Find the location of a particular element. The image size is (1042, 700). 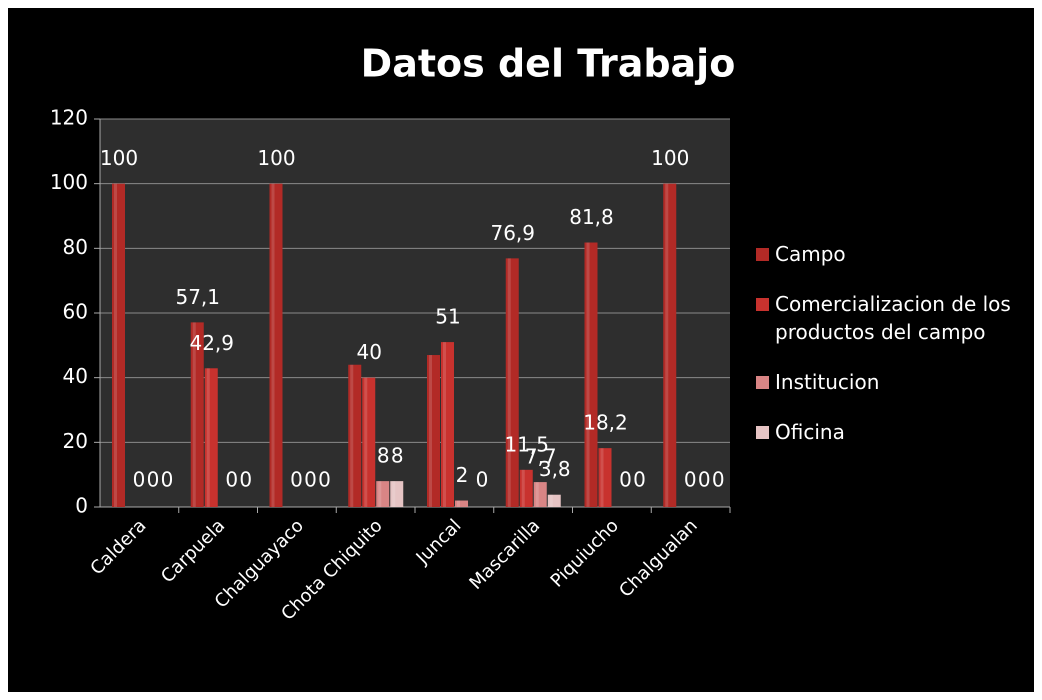

legend-item: Institucion is located at coordinates (896, 382).